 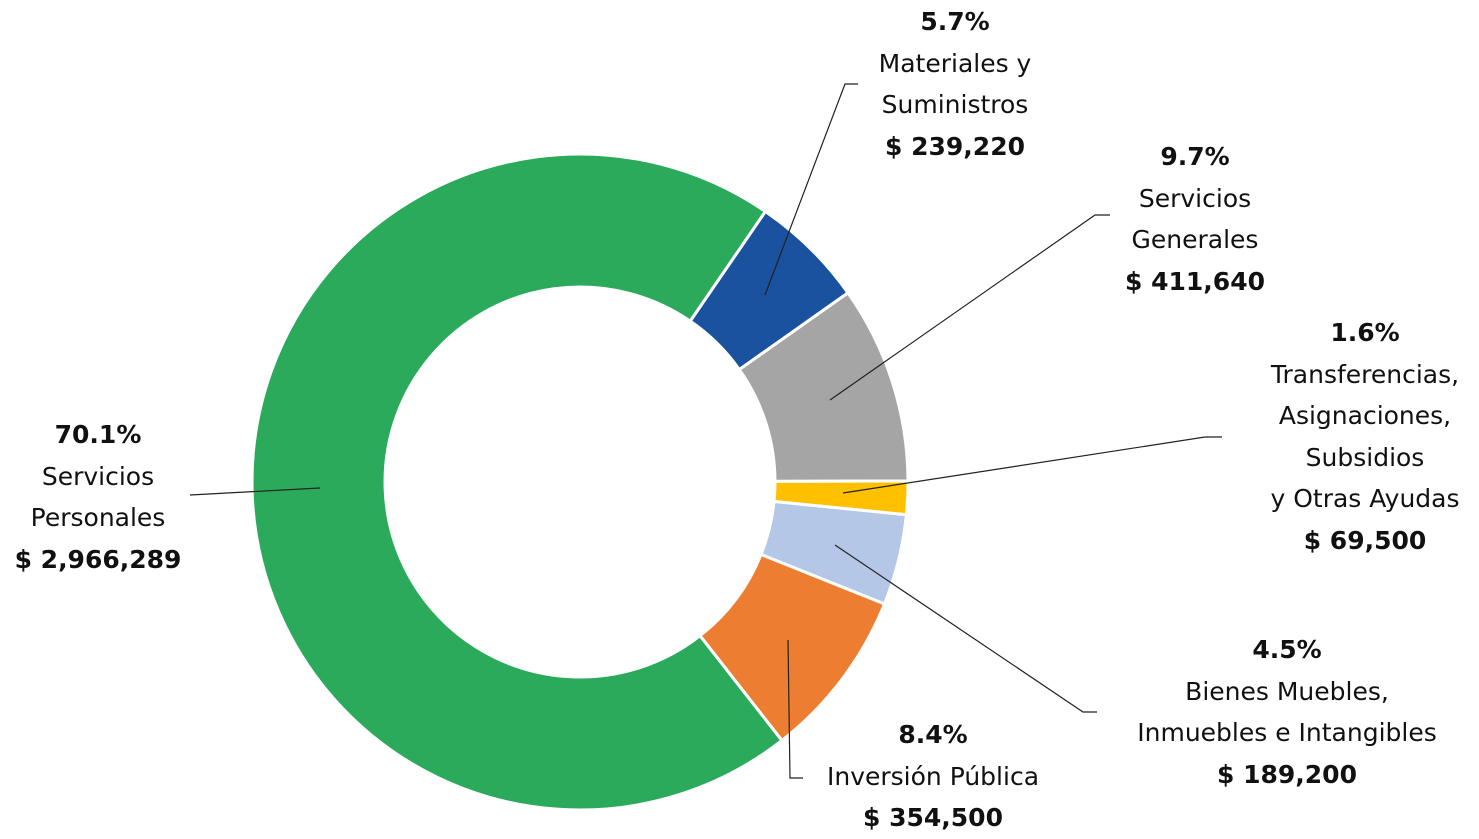 What do you see at coordinates (1287, 649) in the screenshot?
I see `share-label: 4.5%` at bounding box center [1287, 649].